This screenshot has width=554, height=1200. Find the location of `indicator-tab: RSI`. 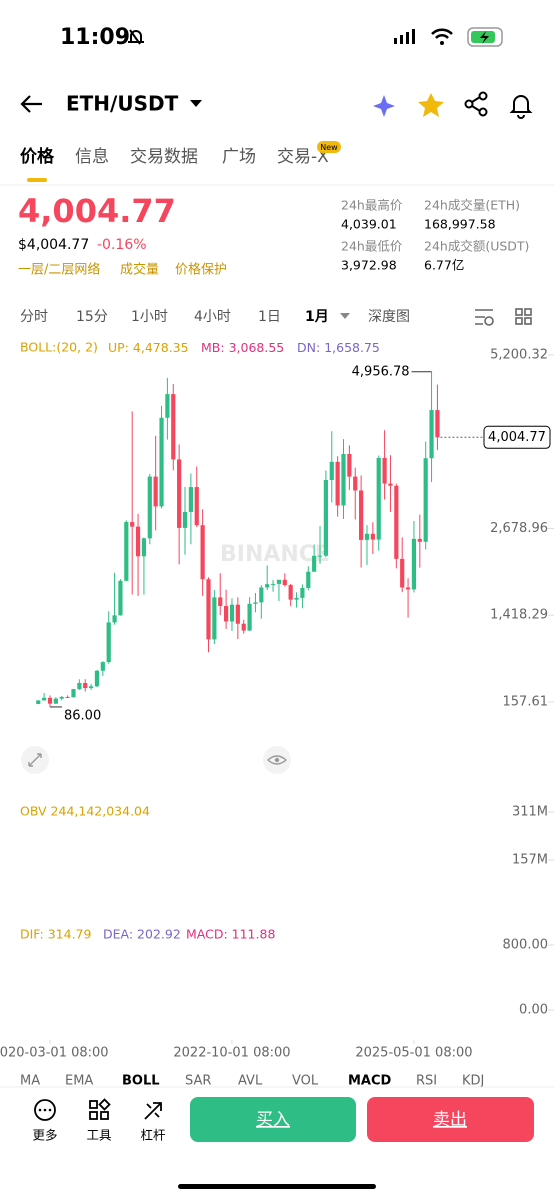

indicator-tab: RSI is located at coordinates (426, 1081).